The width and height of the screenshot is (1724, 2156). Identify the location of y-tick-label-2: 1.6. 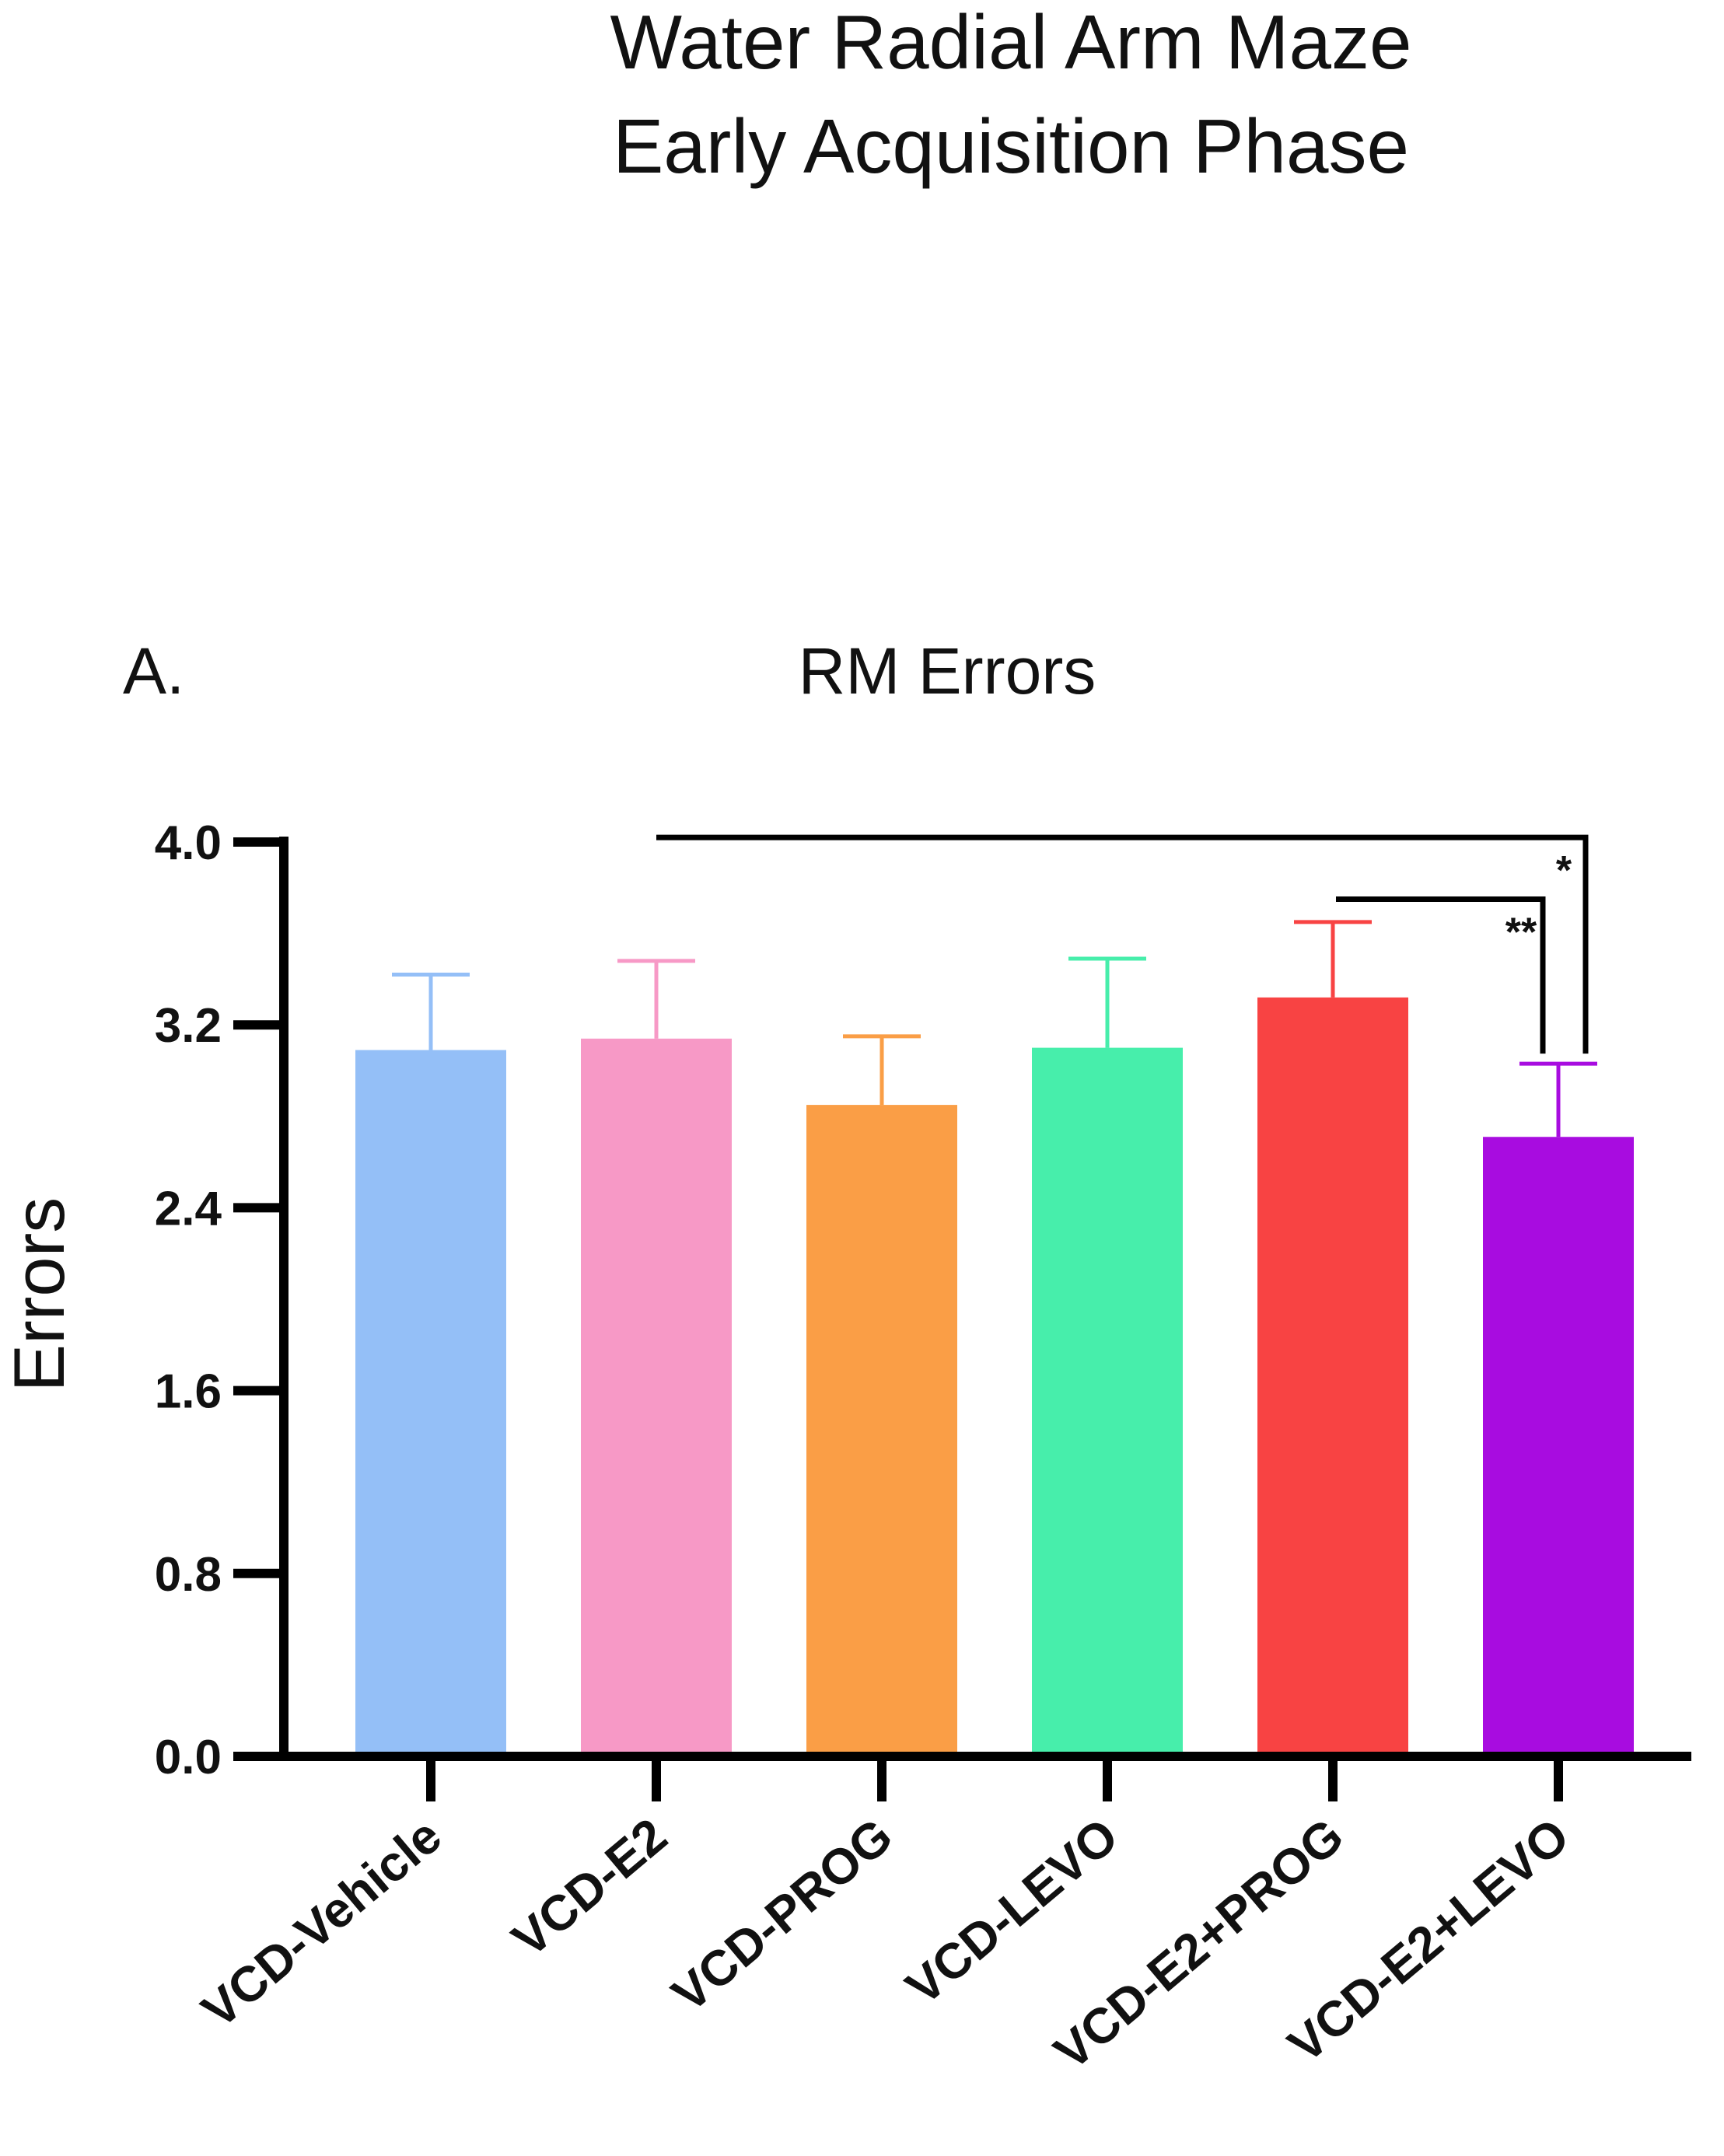
(188, 1392).